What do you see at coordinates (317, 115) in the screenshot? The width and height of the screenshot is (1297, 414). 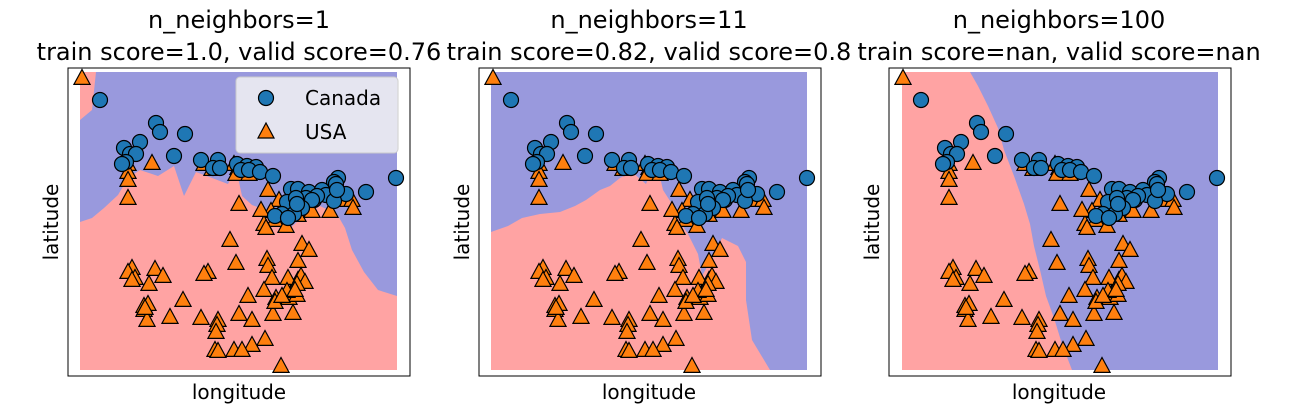 I see `legend-box` at bounding box center [317, 115].